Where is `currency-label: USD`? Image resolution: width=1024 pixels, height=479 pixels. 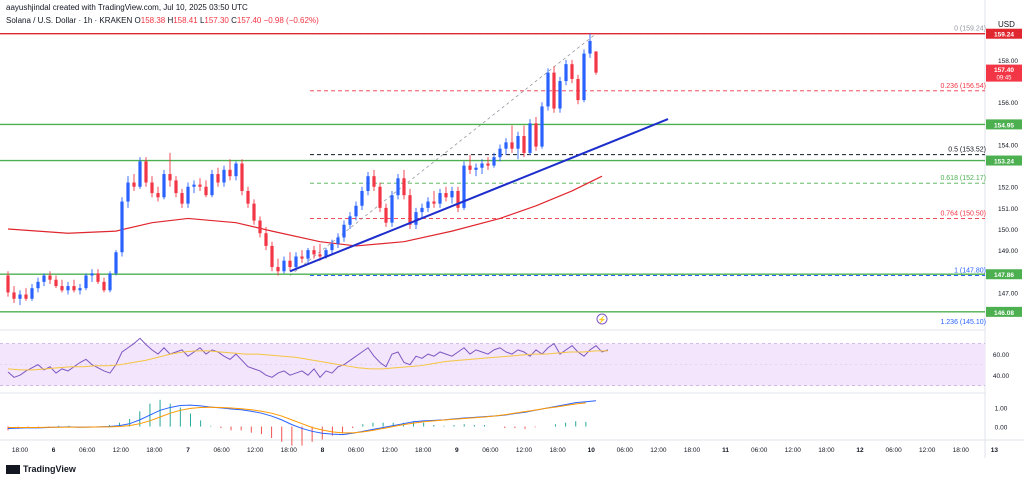
currency-label: USD is located at coordinates (1006, 24).